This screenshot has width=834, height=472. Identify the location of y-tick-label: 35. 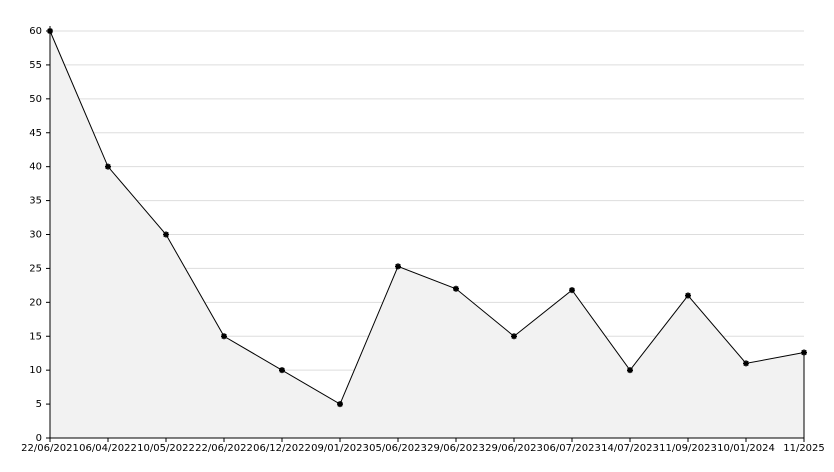
(35, 201).